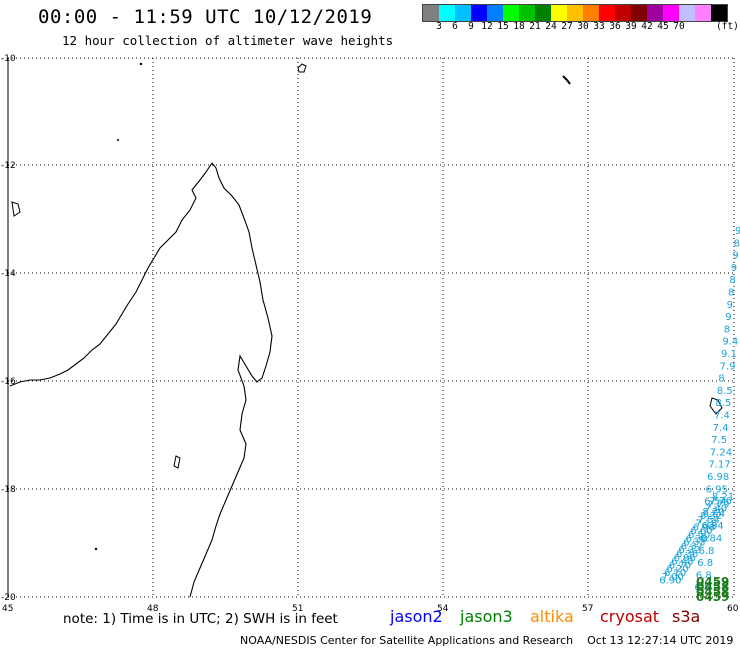 Image resolution: width=740 pixels, height=650 pixels. Describe the element at coordinates (711, 516) in the screenshot. I see `swh-value: 8.32` at that location.